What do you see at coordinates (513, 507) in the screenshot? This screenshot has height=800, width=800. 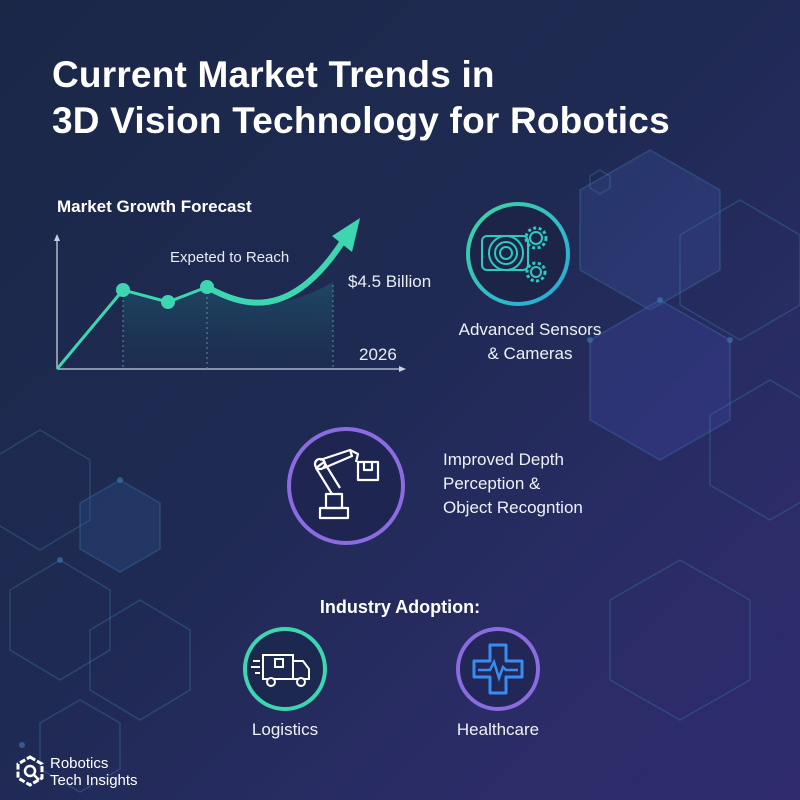 I see `feature-depth-line-3: Object Recogntion` at bounding box center [513, 507].